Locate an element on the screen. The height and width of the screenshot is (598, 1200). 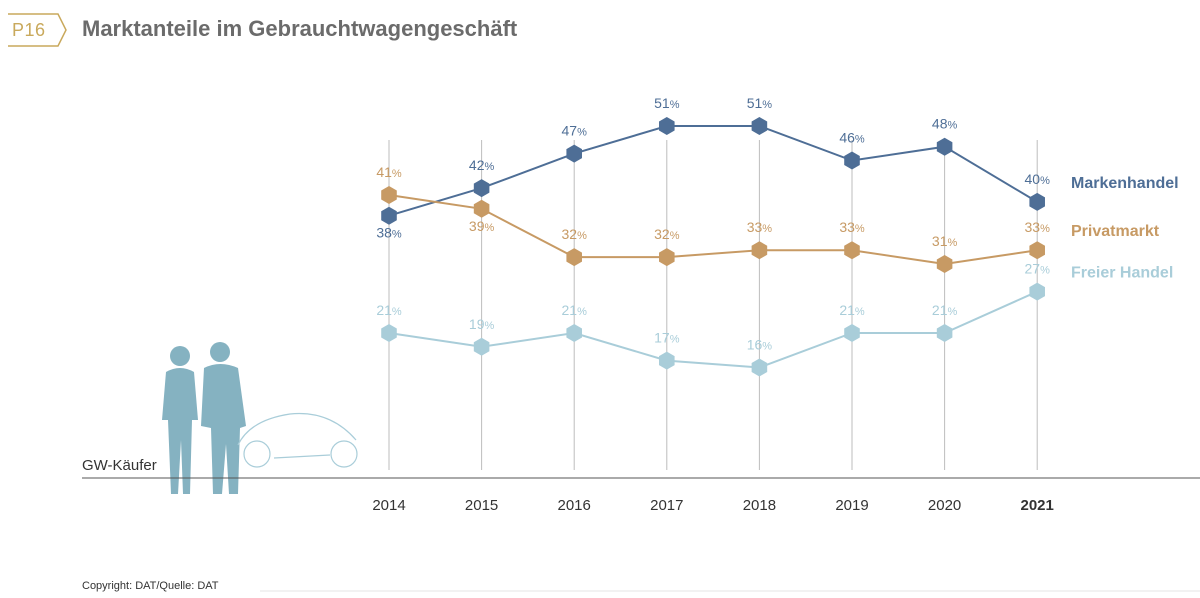
x-tick-2018: 2018 is located at coordinates (759, 505).